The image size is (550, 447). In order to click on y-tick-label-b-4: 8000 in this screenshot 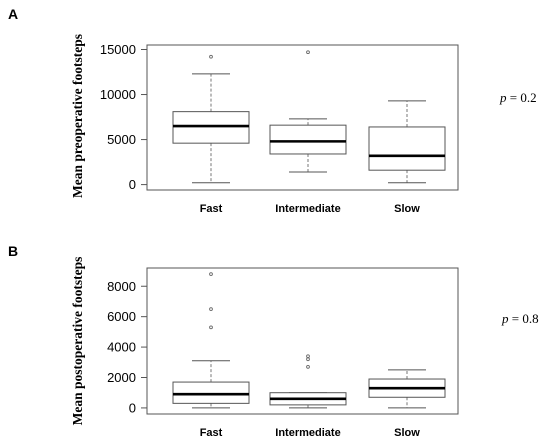, I will do `click(121, 286)`.